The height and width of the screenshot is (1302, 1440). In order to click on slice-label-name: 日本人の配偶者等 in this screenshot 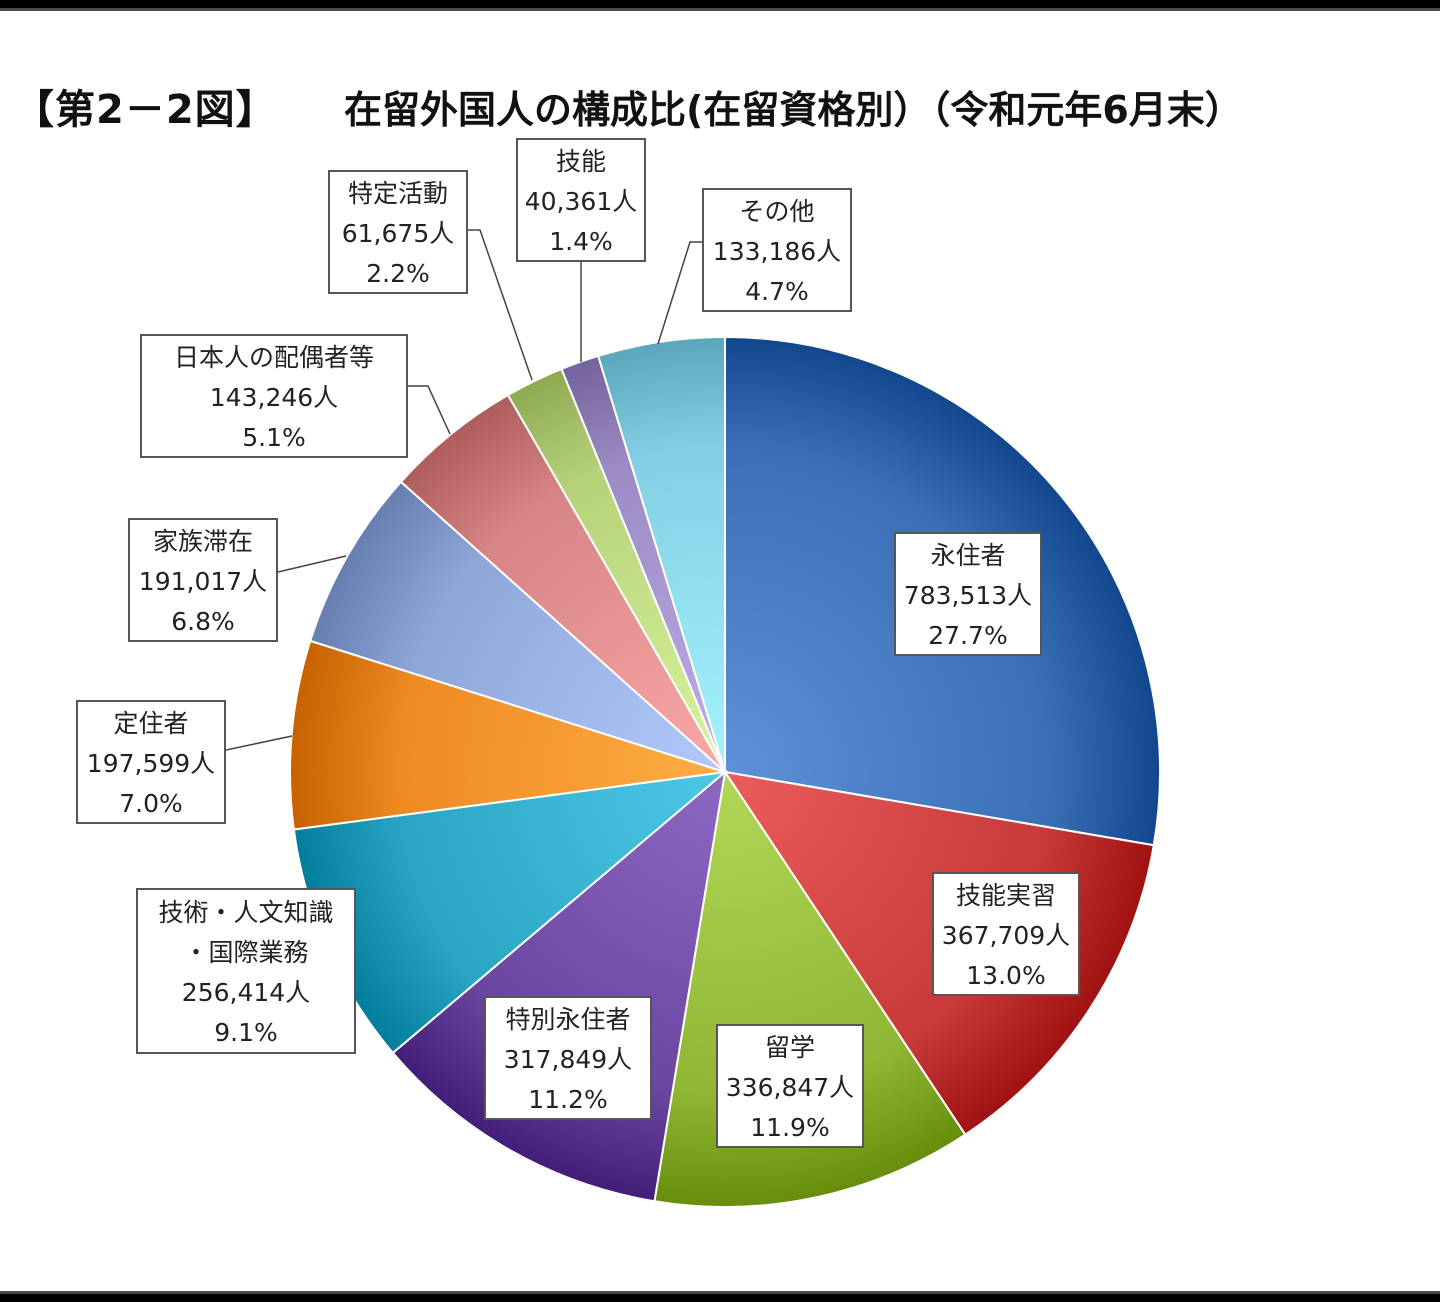, I will do `click(273, 357)`.